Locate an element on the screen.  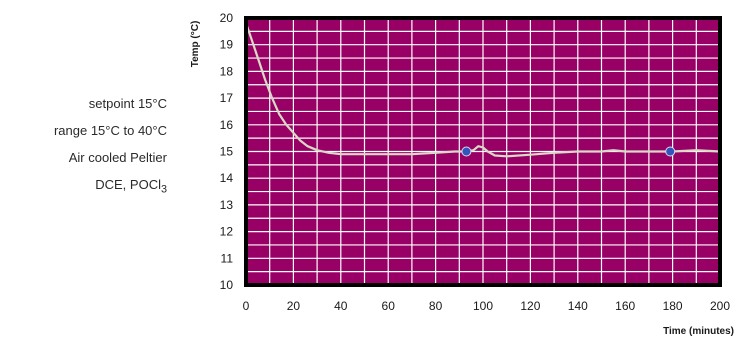
x-tick-label: 80 is located at coordinates (436, 306).